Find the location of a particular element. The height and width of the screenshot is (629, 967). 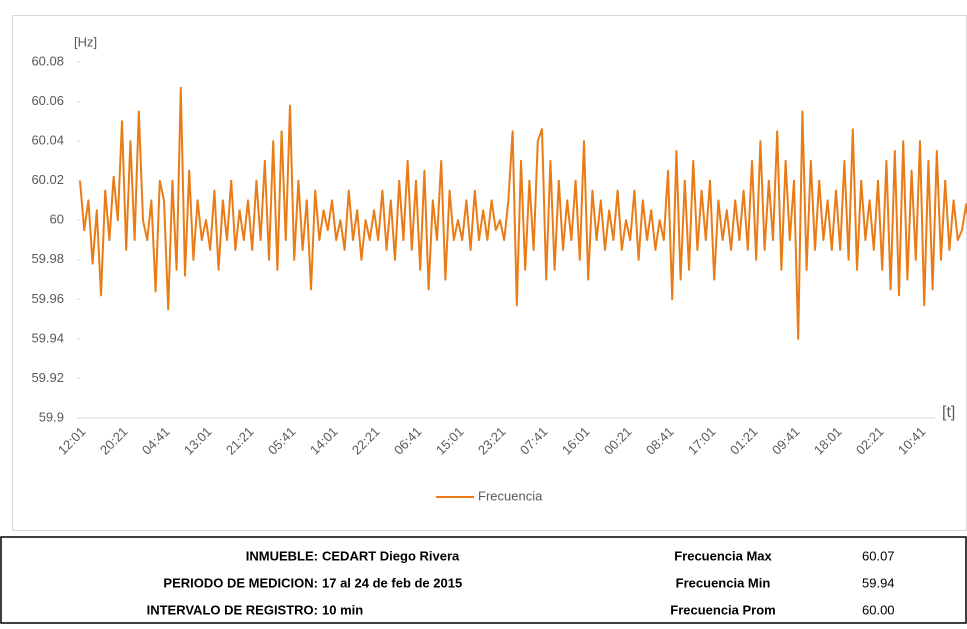

y-axis-label: [Hz] is located at coordinates (85, 41).